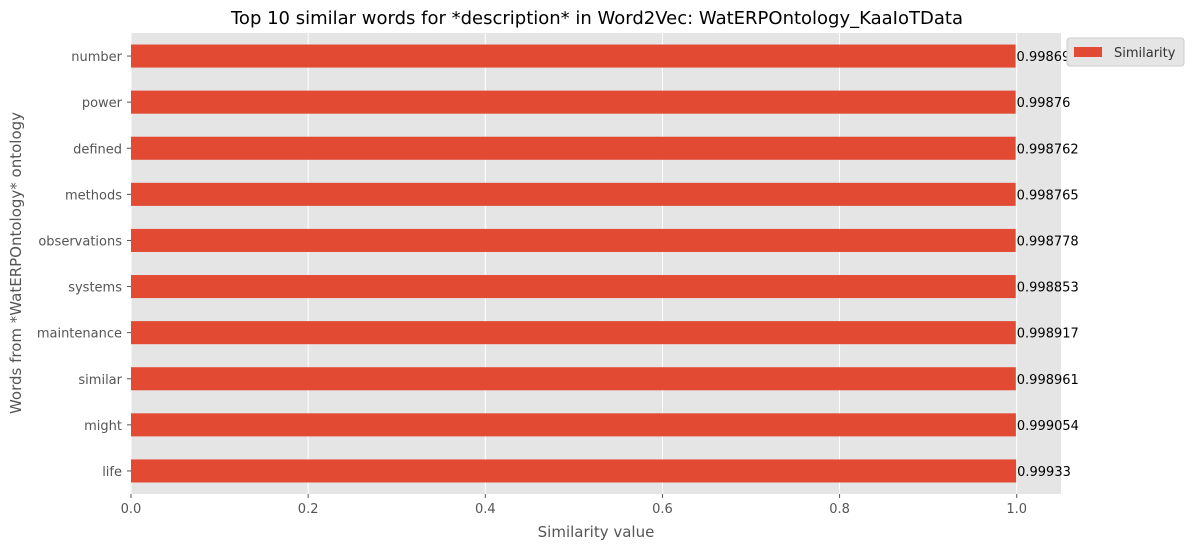  Describe the element at coordinates (1048, 426) in the screenshot. I see `data-label-might: 0.999054` at that location.